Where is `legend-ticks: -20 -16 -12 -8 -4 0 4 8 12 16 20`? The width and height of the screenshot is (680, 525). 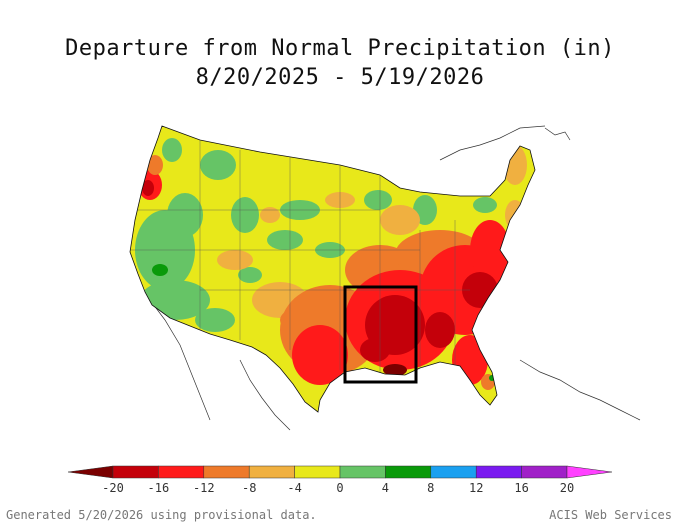 legend-ticks: -20 -16 -12 -8 -4 0 4 8 12 16 20 is located at coordinates (338, 488).